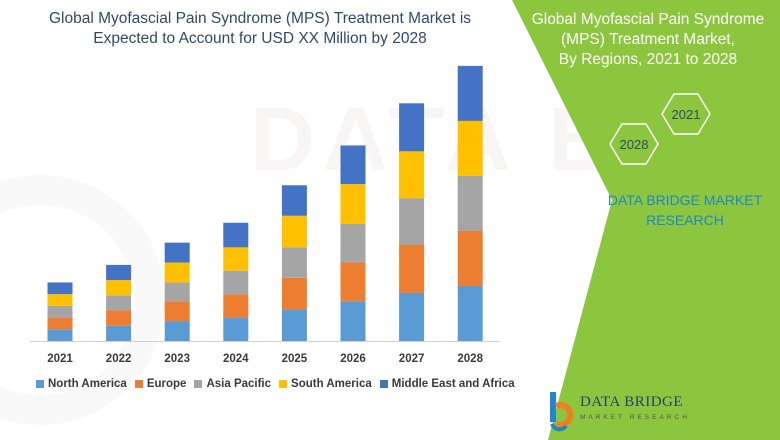 The image size is (780, 440). What do you see at coordinates (353, 359) in the screenshot?
I see `x-tick-label-2026: 2026` at bounding box center [353, 359].